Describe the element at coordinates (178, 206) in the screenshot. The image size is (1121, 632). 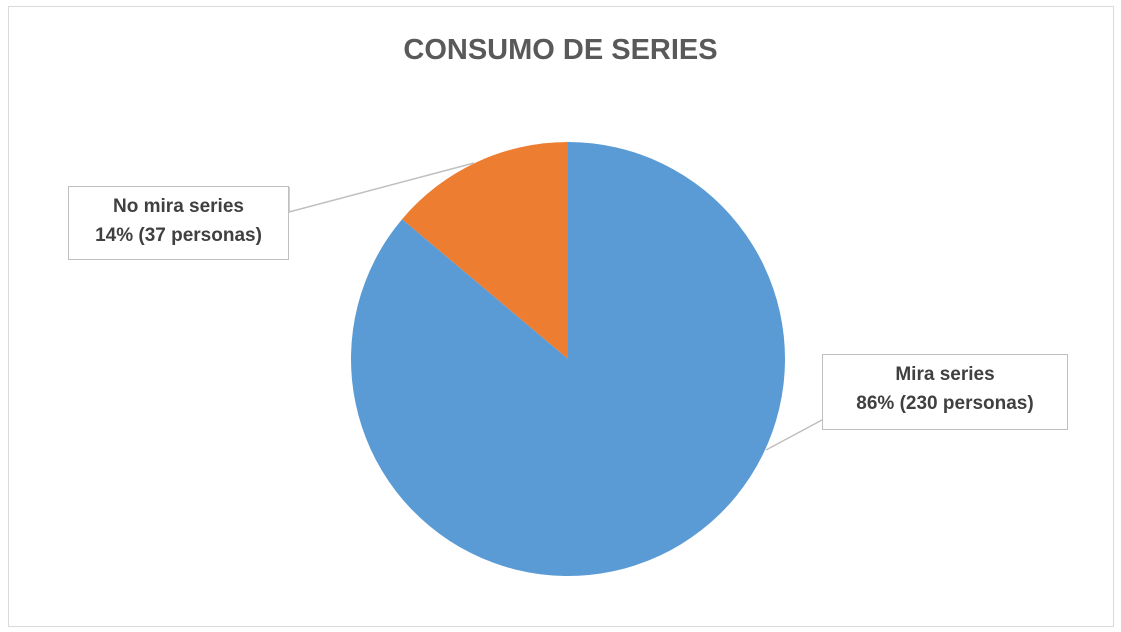
I see `data-label-category: No mira series` at that location.